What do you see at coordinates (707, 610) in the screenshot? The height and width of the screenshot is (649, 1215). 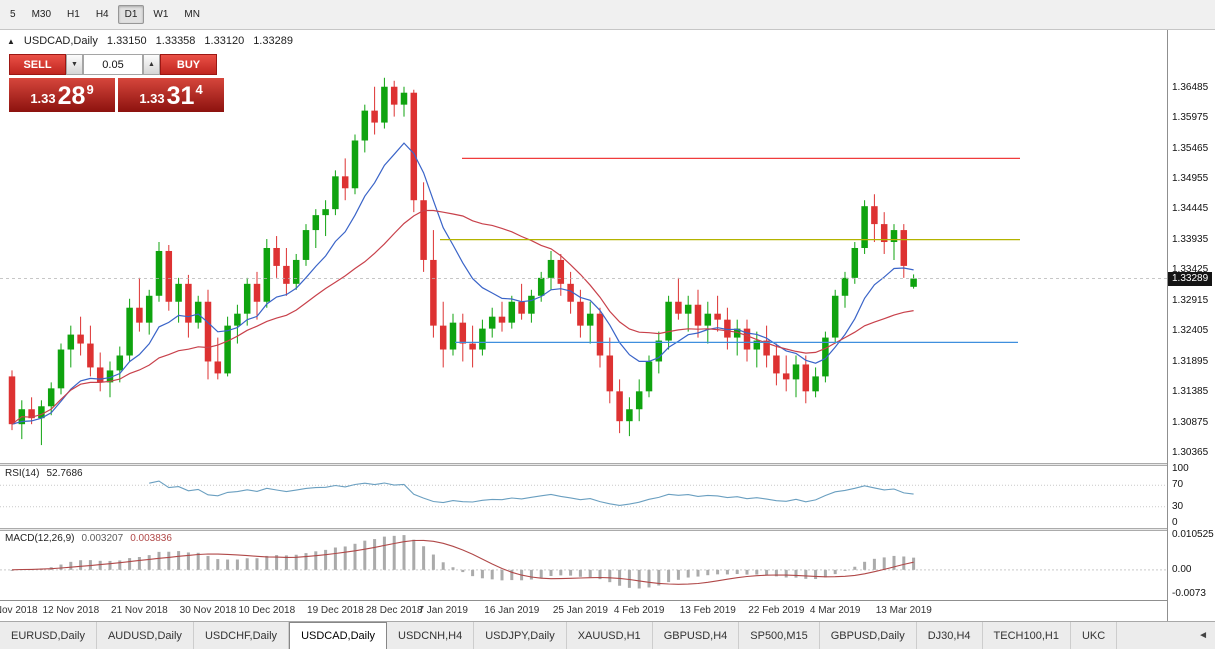 I see `time-axis-label: 13 Feb 2019` at bounding box center [707, 610].